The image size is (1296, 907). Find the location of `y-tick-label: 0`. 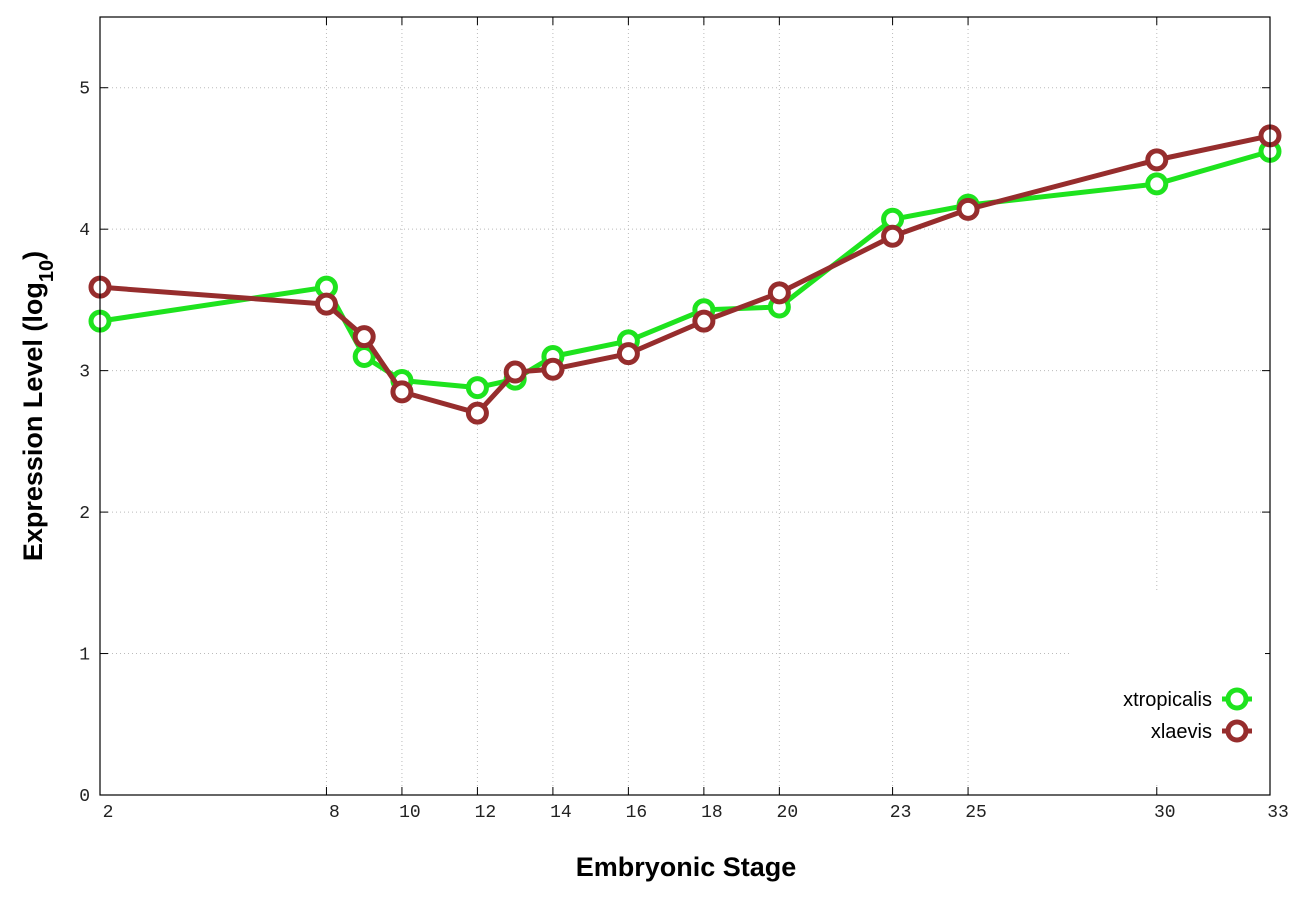

y-tick-label: 0 is located at coordinates (84, 797).